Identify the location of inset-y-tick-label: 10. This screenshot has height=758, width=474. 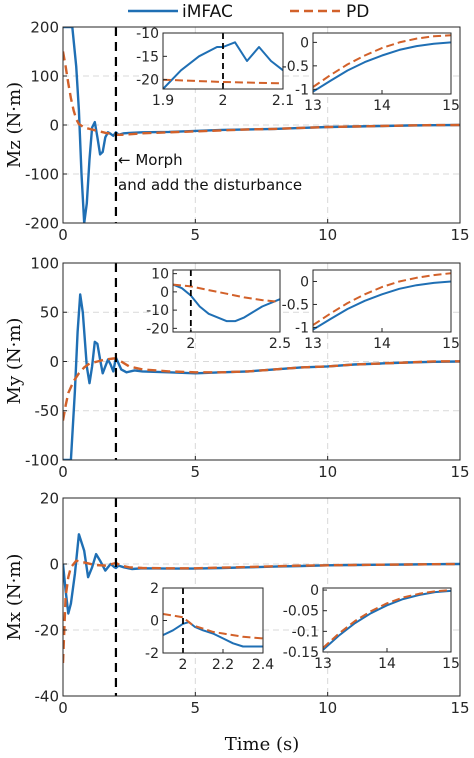
(160, 275).